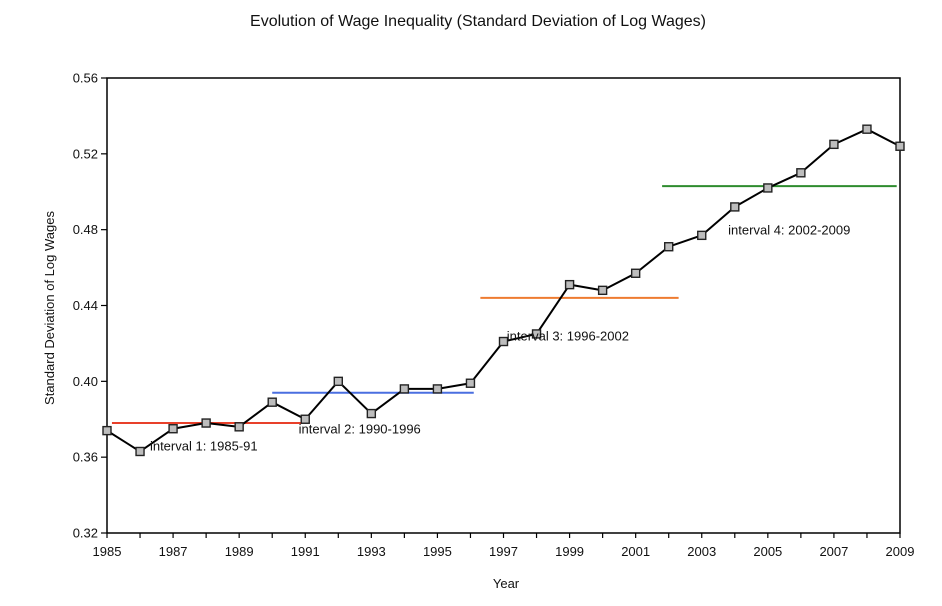  Describe the element at coordinates (404, 389) in the screenshot. I see `data-point-1994` at that location.